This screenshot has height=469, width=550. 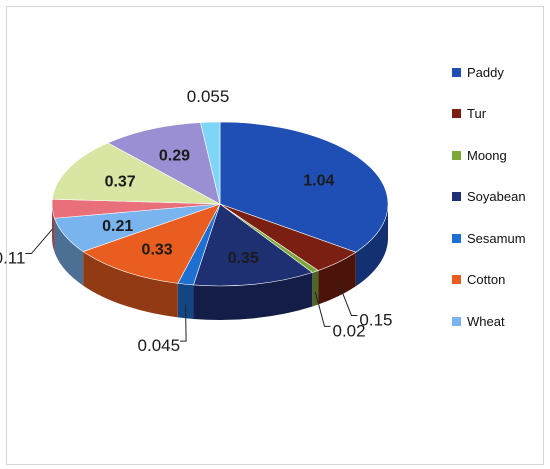 I want to click on leader-line-moong, so click(x=322, y=309).